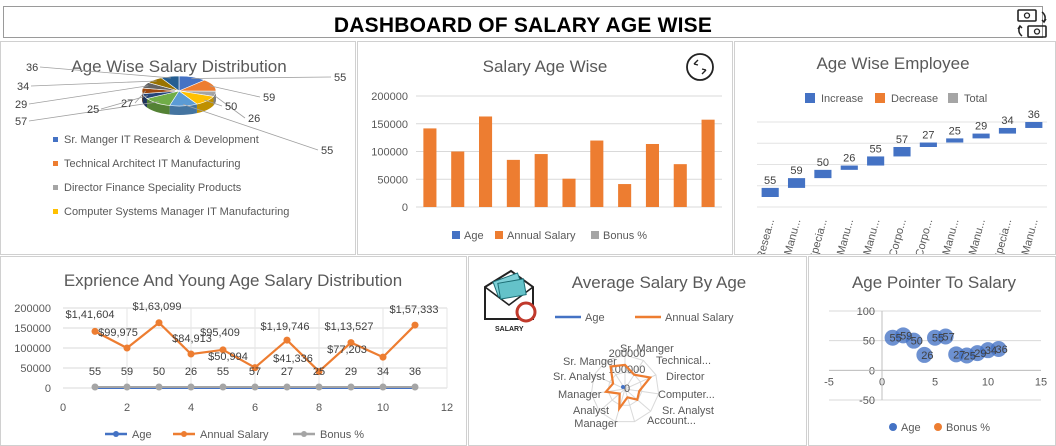 Image resolution: width=1056 pixels, height=446 pixels. I want to click on bar-y-tick: 150000, so click(389, 125).